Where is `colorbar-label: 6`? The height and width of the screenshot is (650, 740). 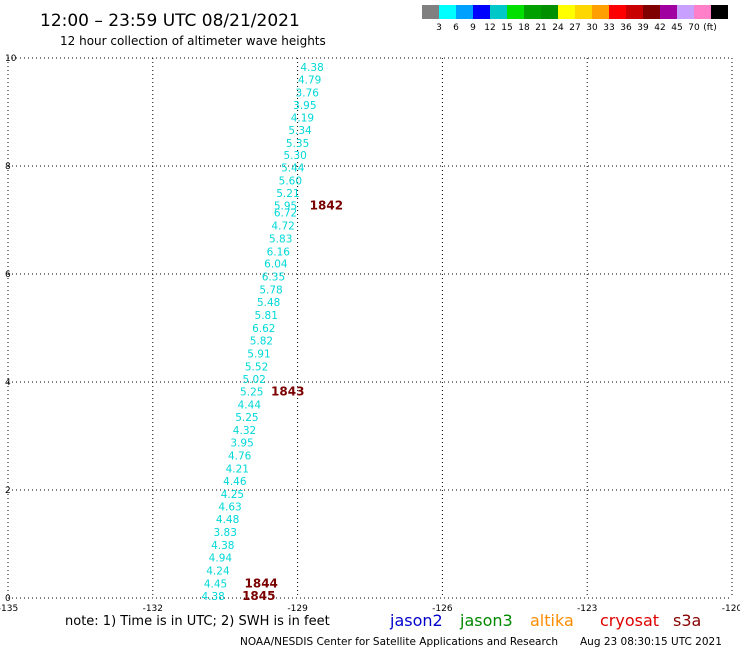 colorbar-label: 6 is located at coordinates (456, 28).